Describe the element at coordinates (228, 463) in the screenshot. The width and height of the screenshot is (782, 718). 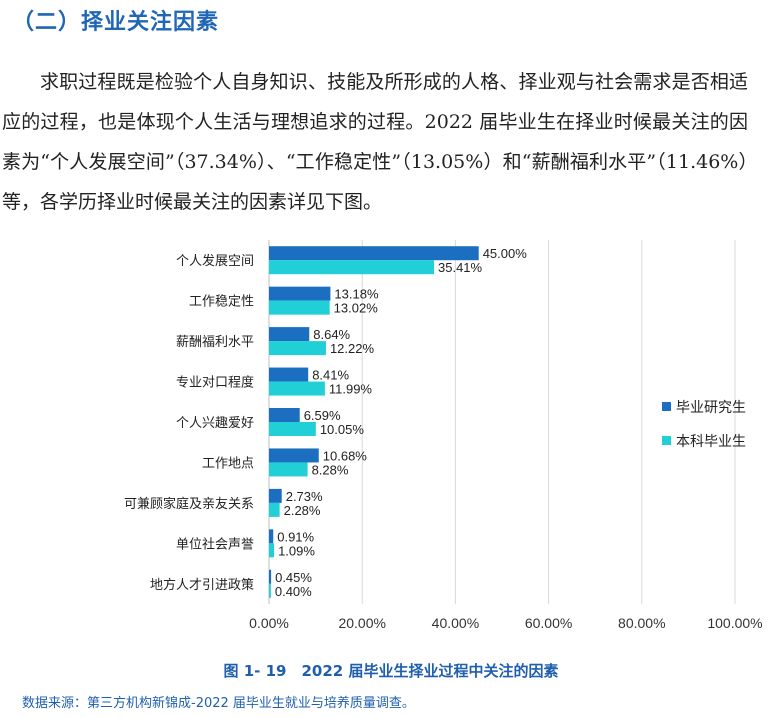
I see `category-label: 工作地点` at that location.